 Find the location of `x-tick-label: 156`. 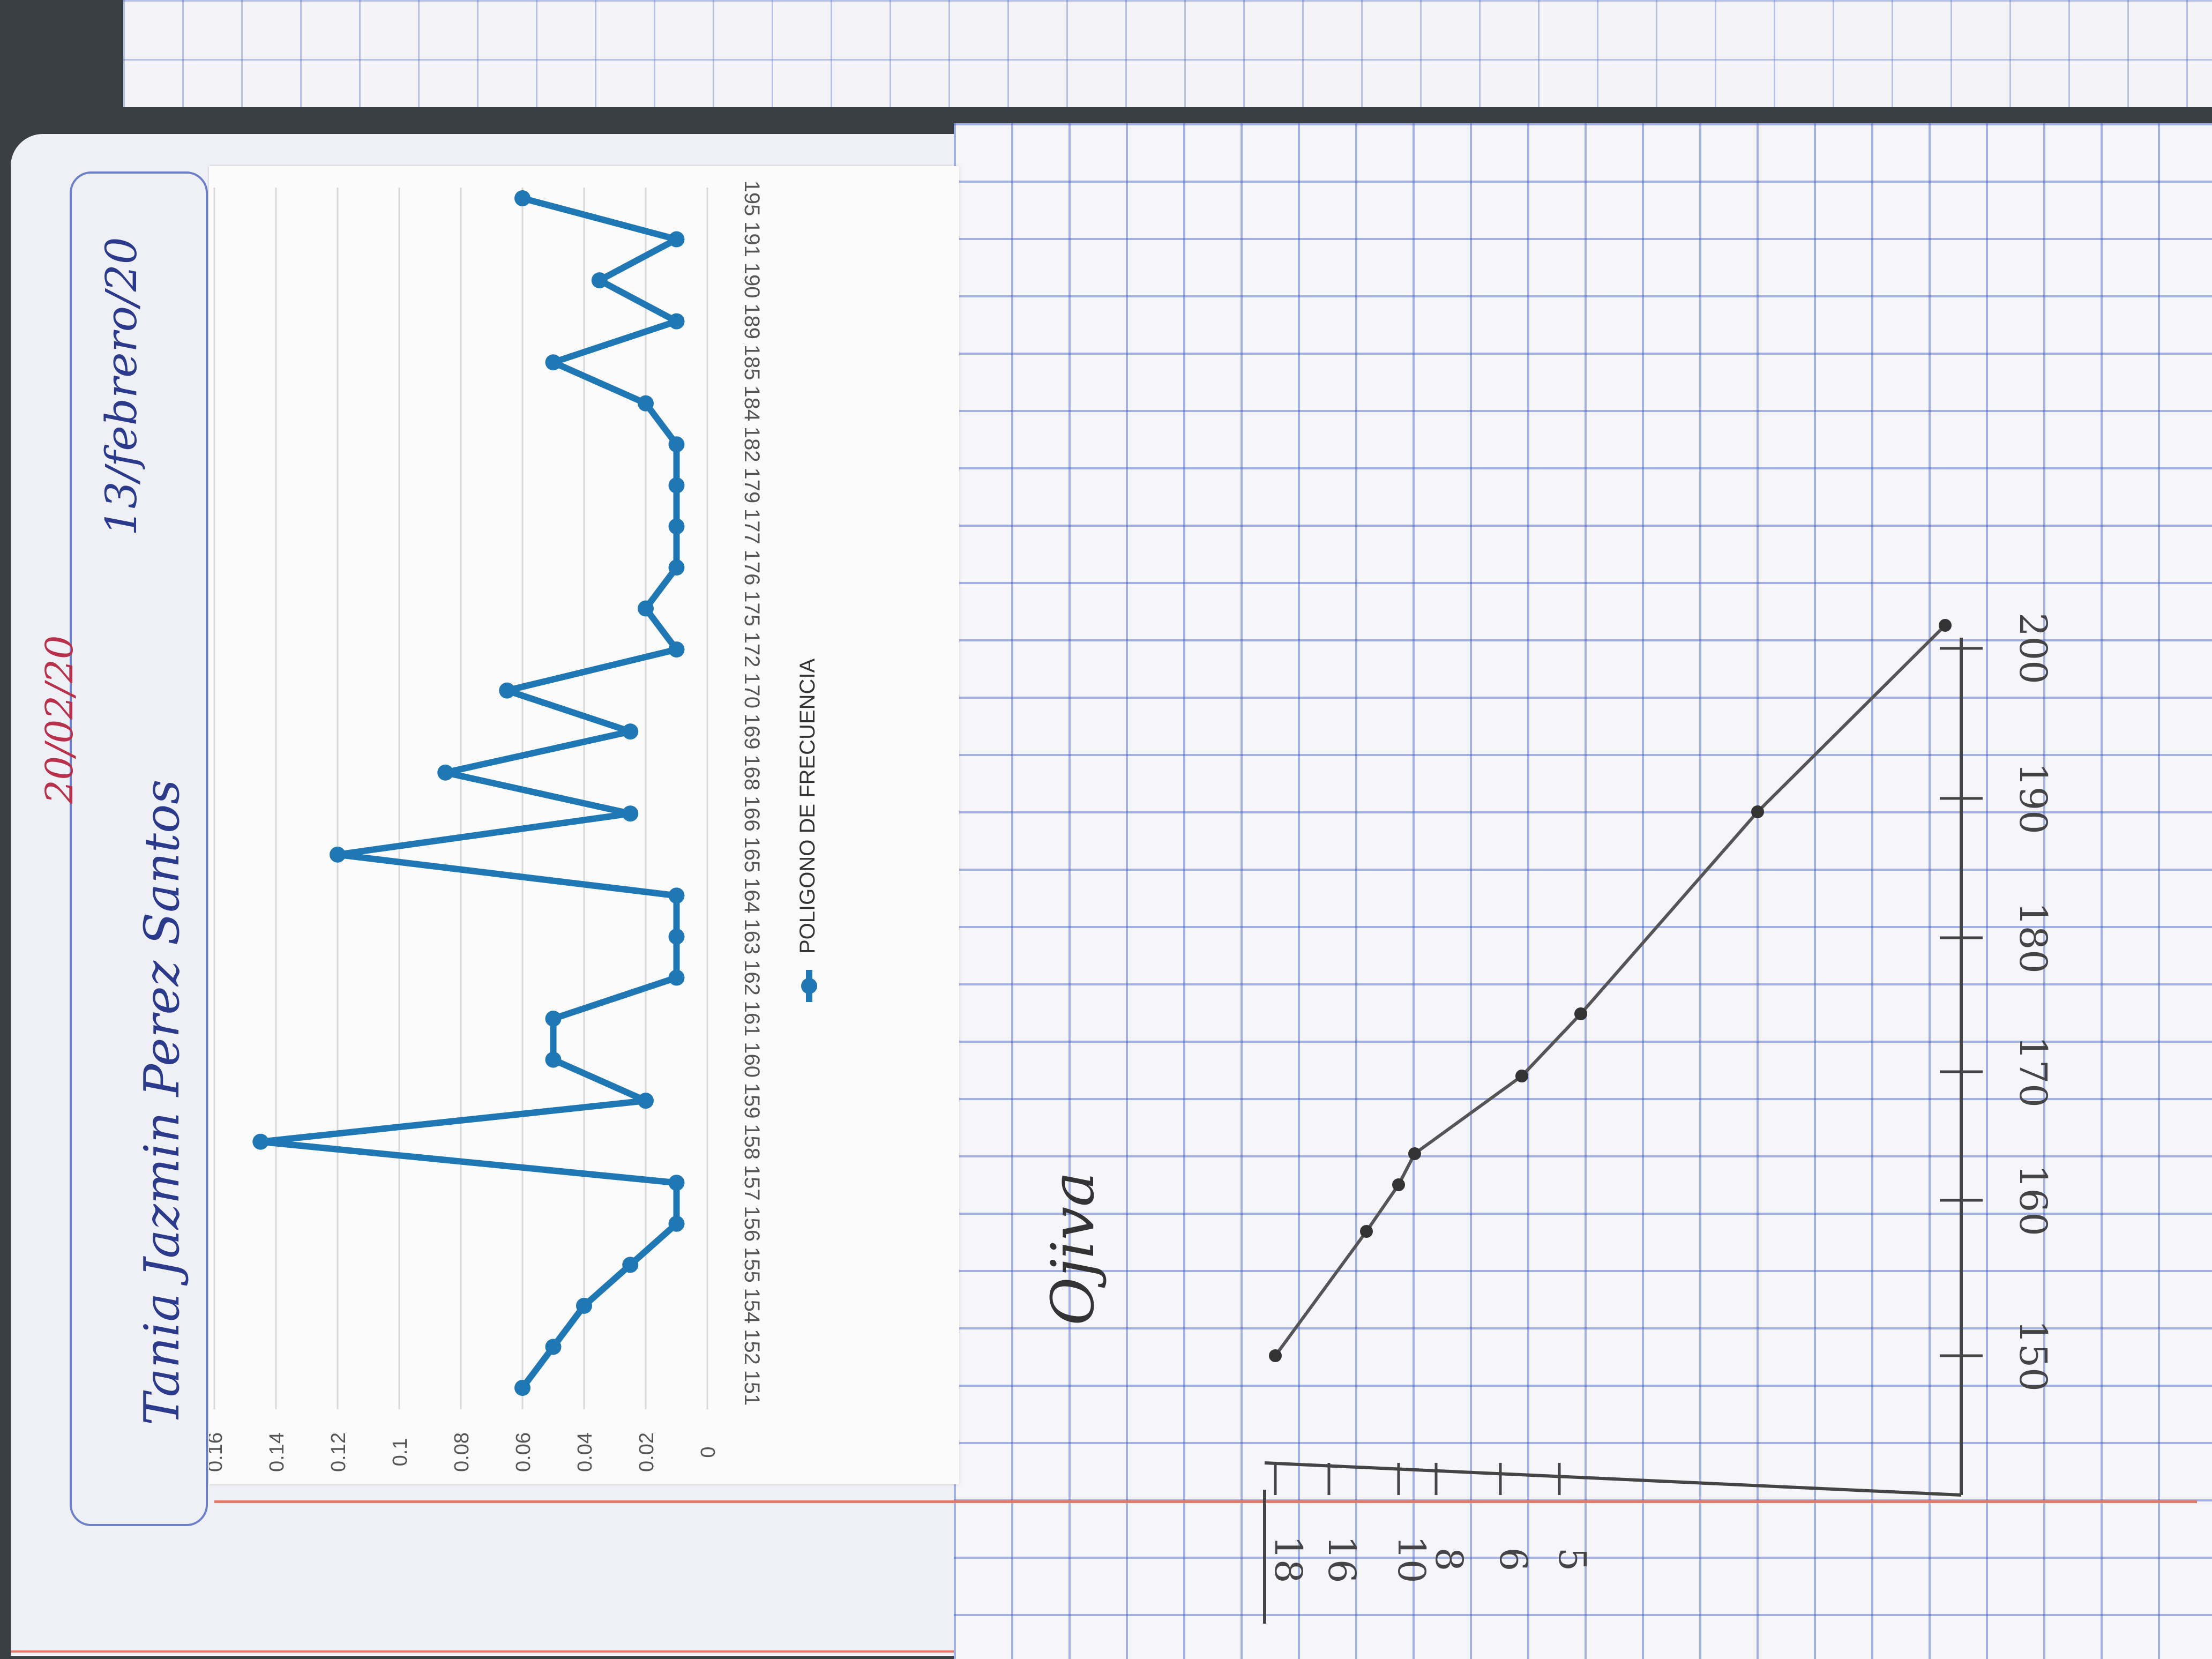

x-tick-label: 156 is located at coordinates (752, 1224).